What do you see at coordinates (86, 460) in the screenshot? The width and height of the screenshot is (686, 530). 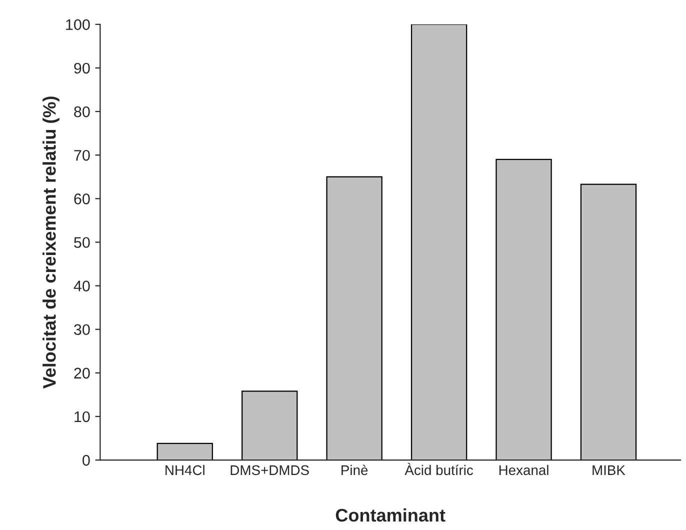 I see `y-tick-label: 0` at bounding box center [86, 460].